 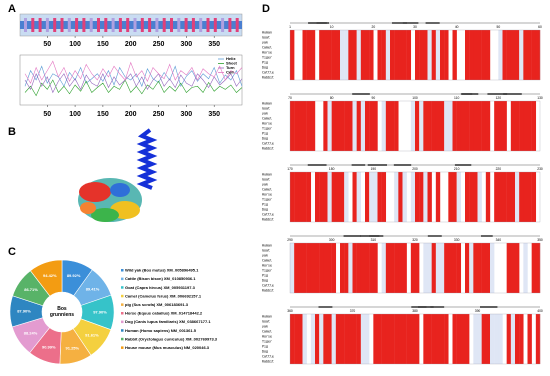 I want to click on legend-swatch, so click(x=122, y=322).